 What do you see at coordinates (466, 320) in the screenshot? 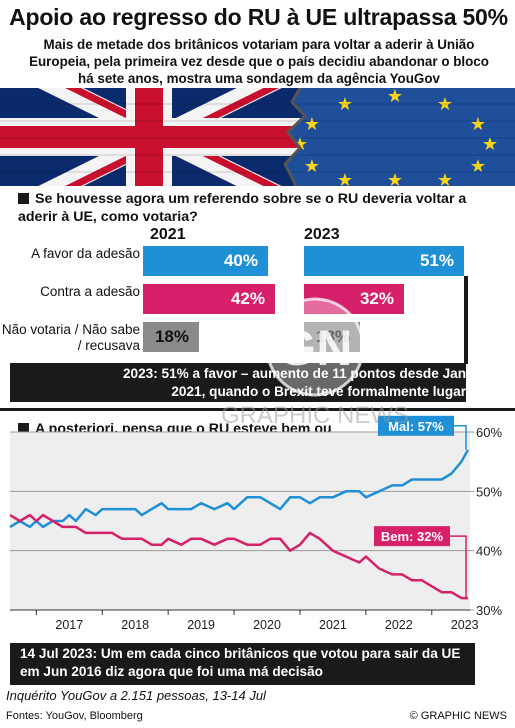
I see `connector-line` at bounding box center [466, 320].